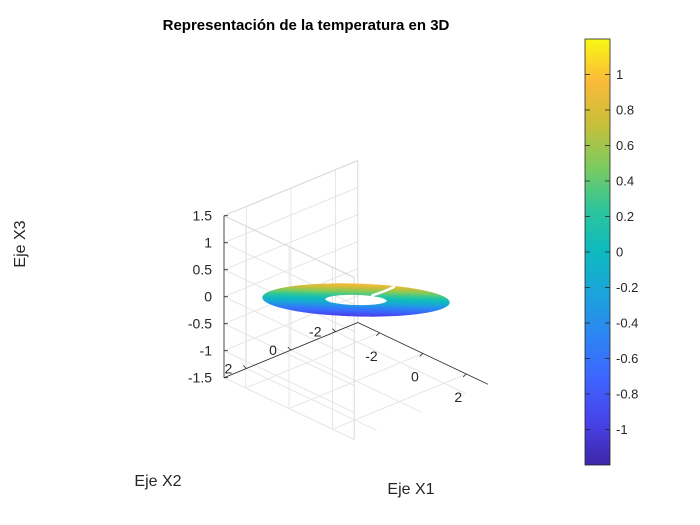  What do you see at coordinates (627, 394) in the screenshot?
I see `colorbar-tick-label: -0.8` at bounding box center [627, 394].